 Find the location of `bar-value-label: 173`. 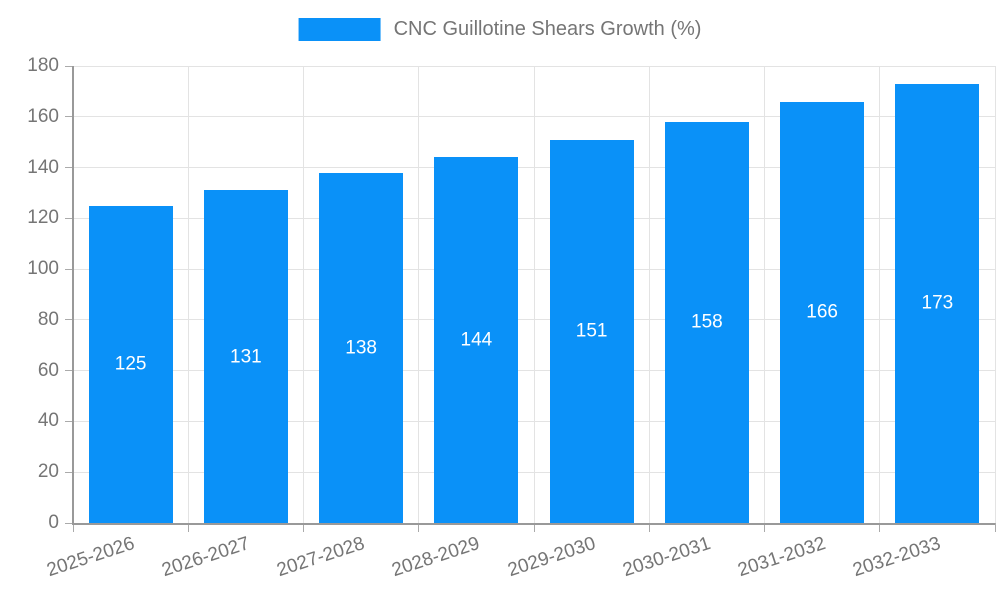

bar-value-label: 173 is located at coordinates (937, 303).